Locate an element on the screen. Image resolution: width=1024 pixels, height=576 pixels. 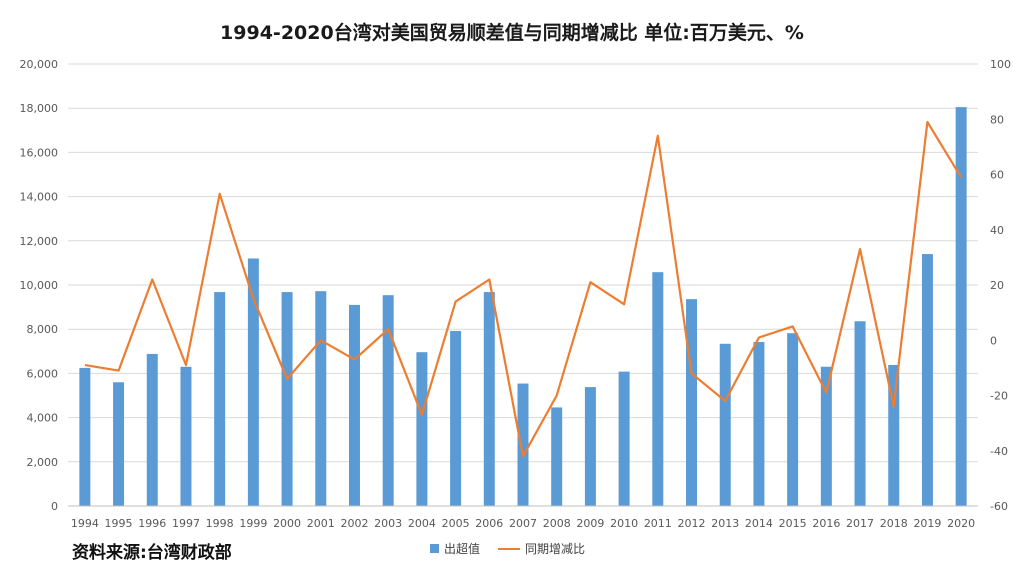
x-tick-label: 2016 is located at coordinates (826, 523).